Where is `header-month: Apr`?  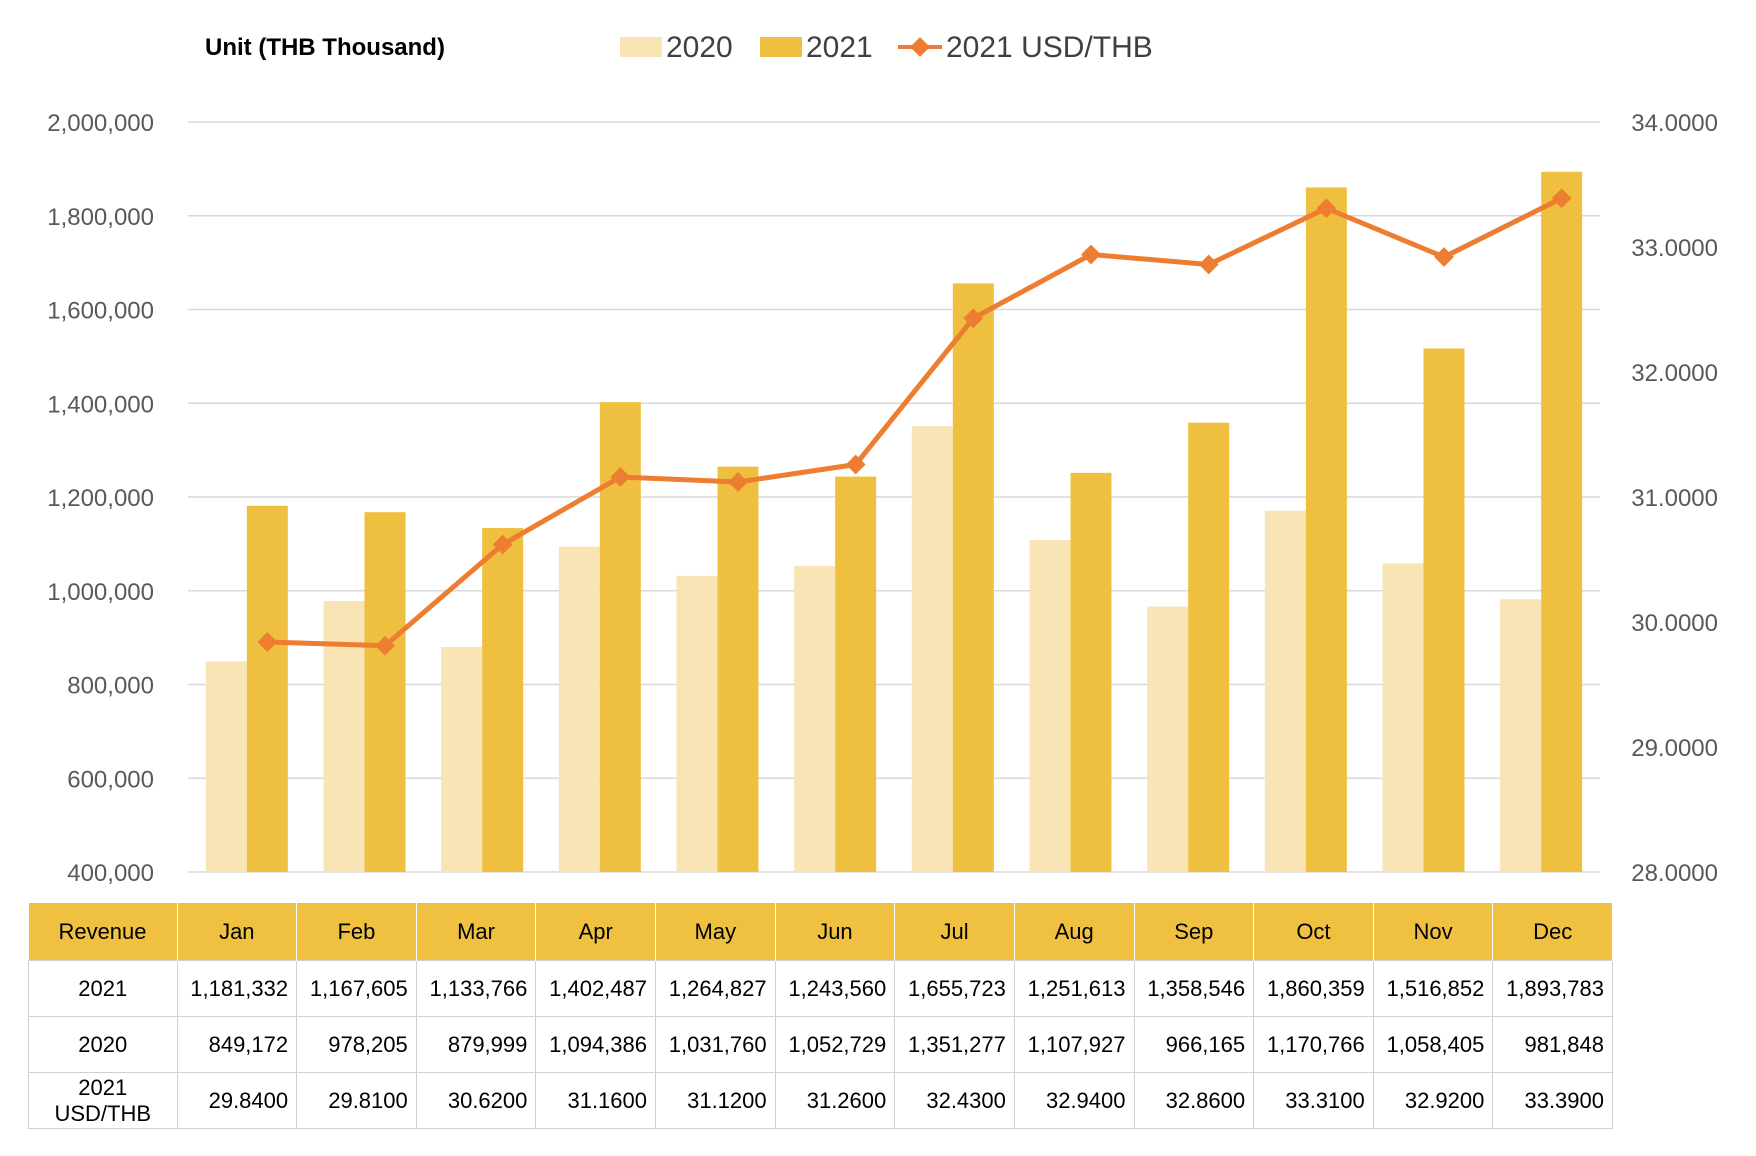
header-month: Apr is located at coordinates (595, 932).